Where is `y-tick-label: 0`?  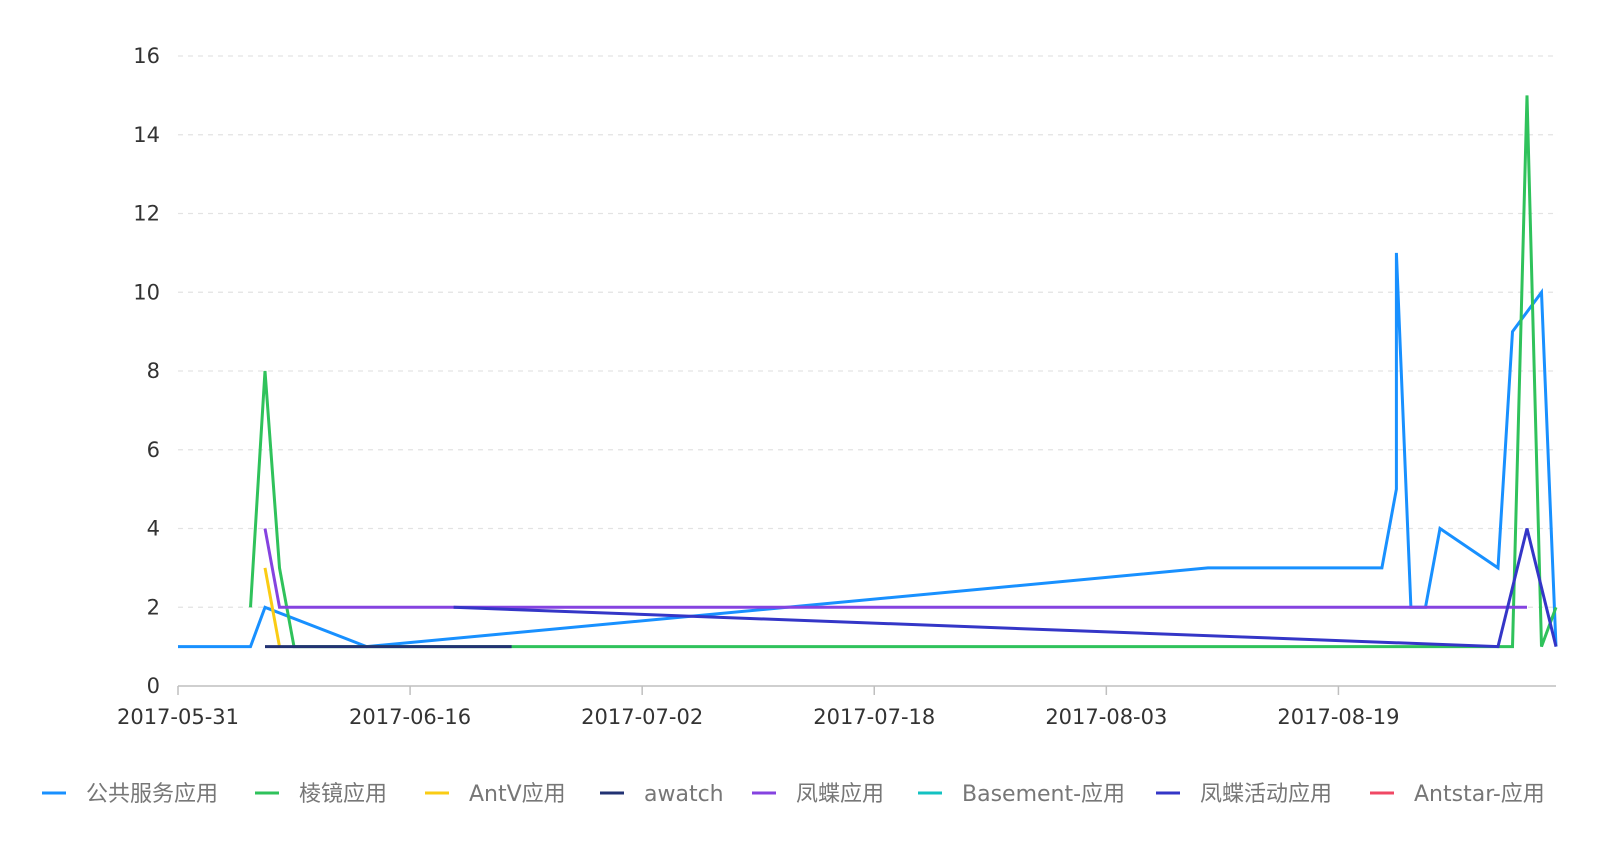
y-tick-label: 0 is located at coordinates (153, 686).